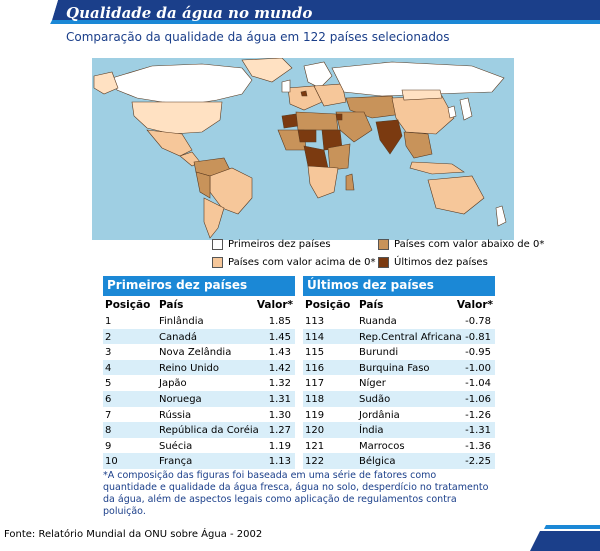 The height and width of the screenshot is (551, 600). Describe the element at coordinates (418, 79) in the screenshot. I see `russia` at that location.